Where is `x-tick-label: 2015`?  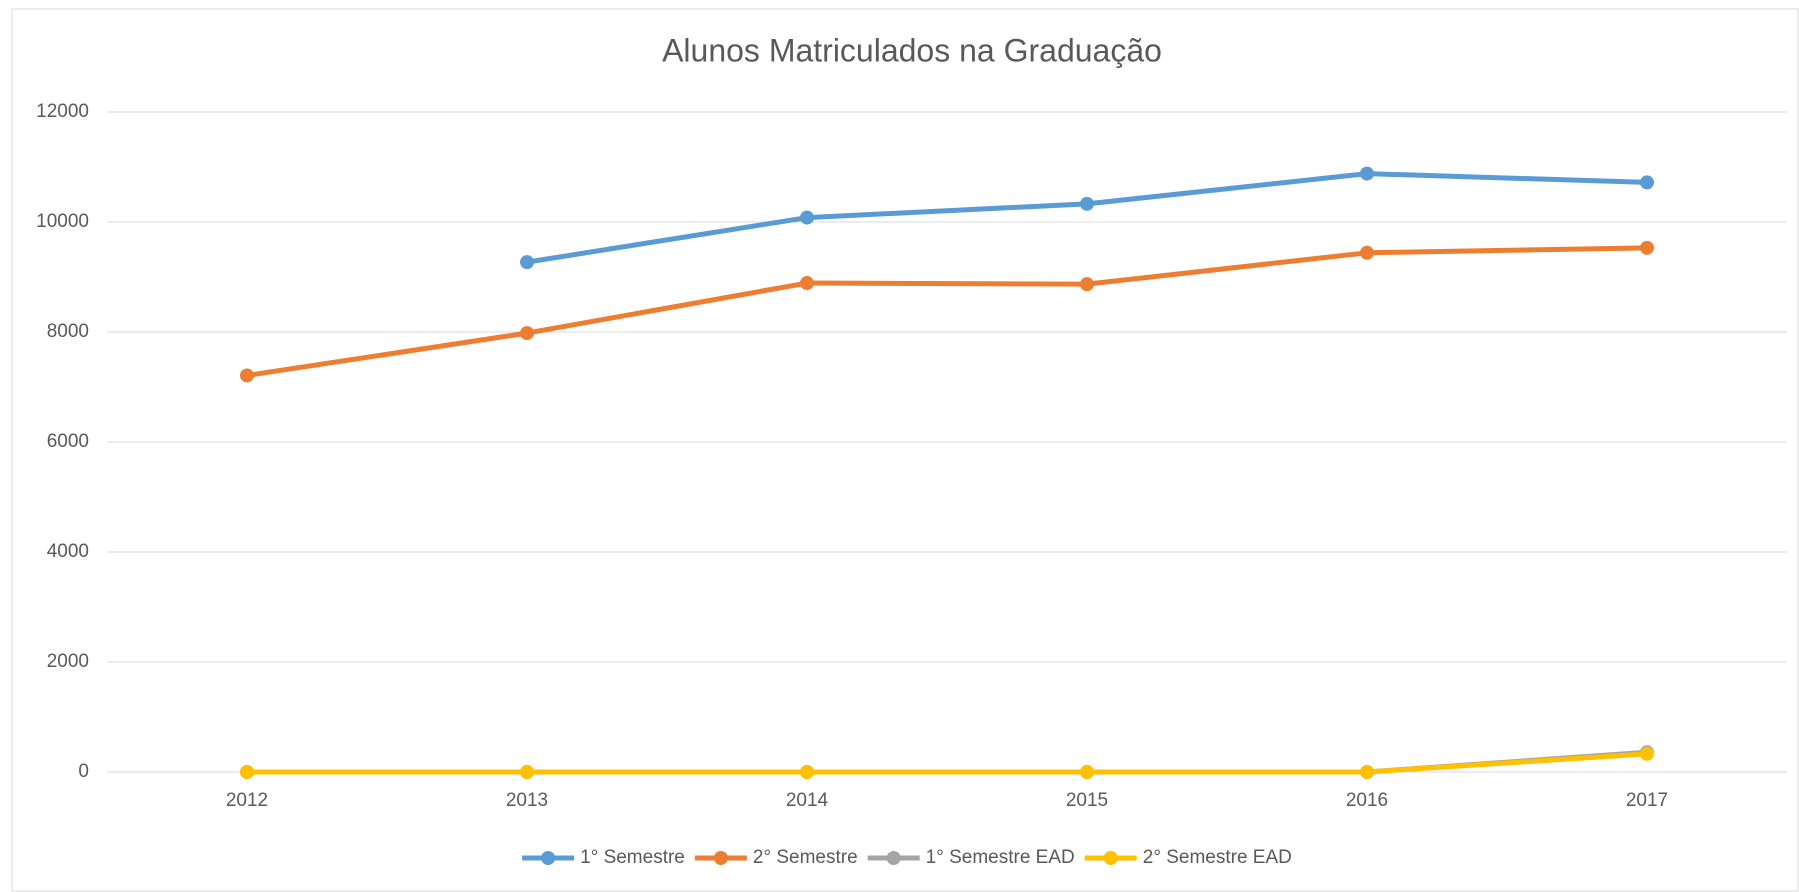 x-tick-label: 2015 is located at coordinates (1087, 800).